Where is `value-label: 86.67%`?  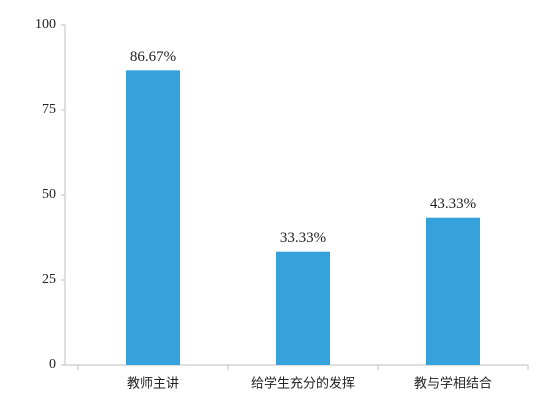
value-label: 86.67% is located at coordinates (153, 57).